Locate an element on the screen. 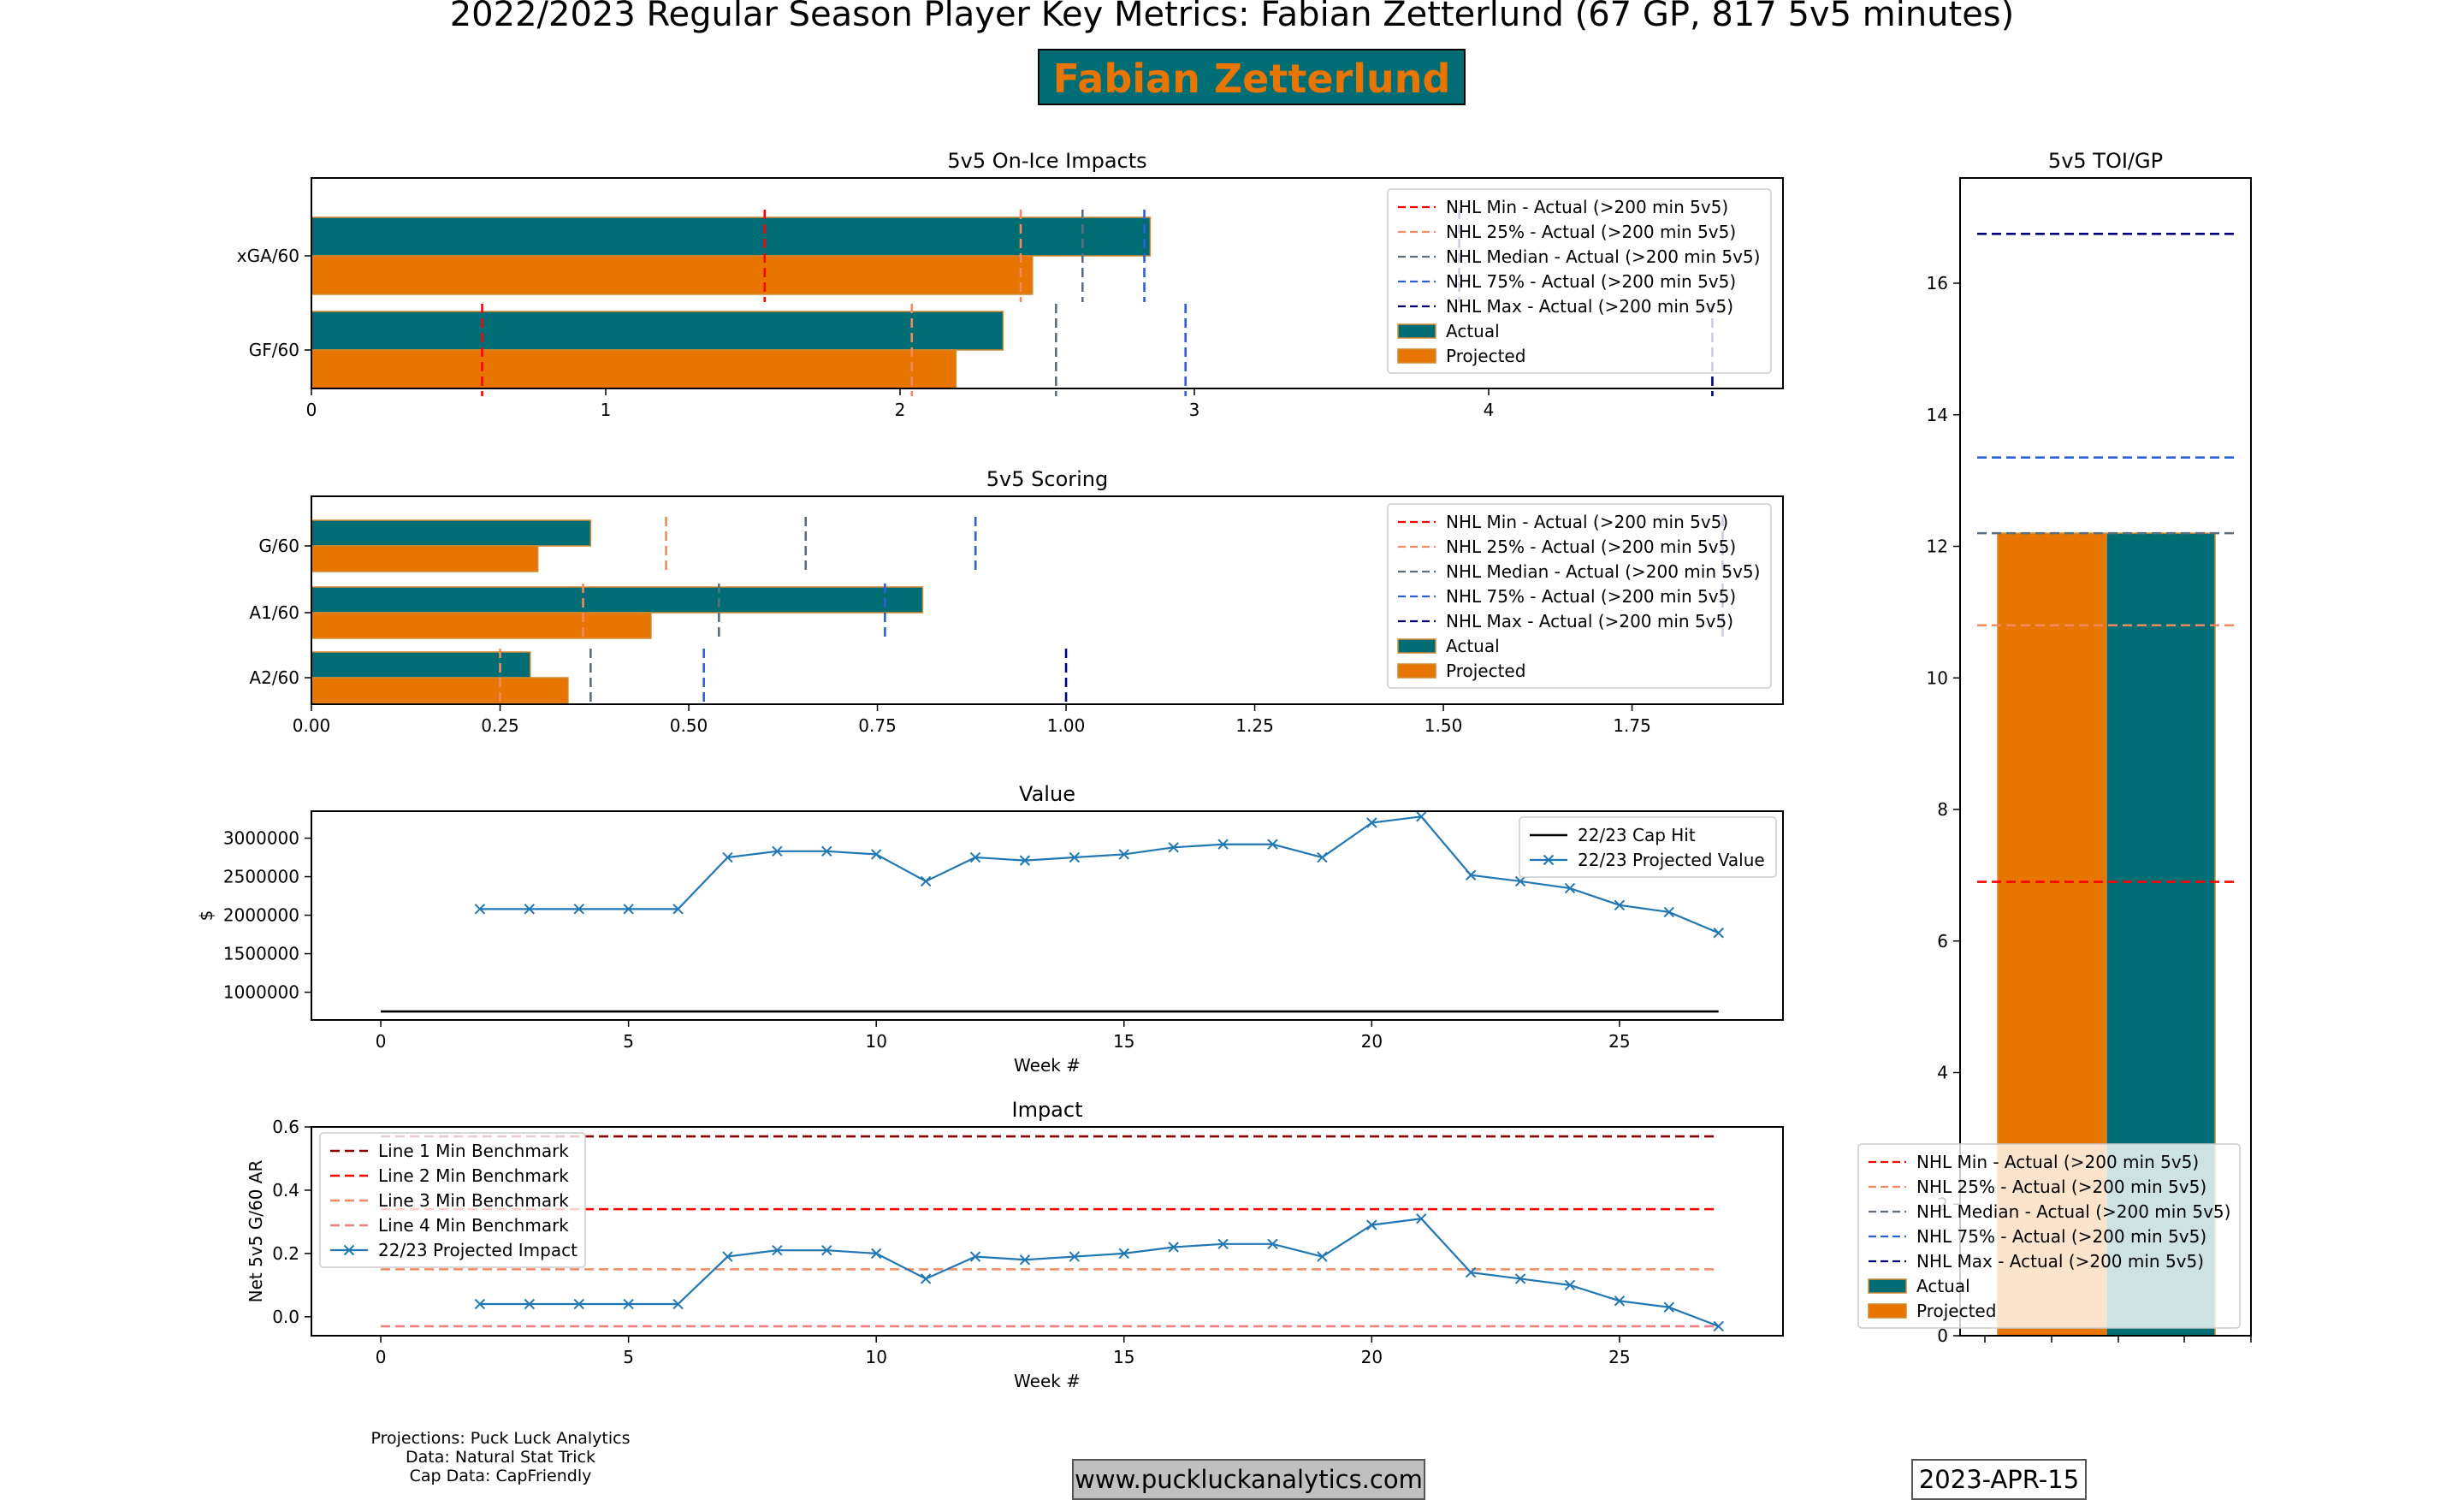  value-legend: 22/23 Cap Hit 22/23 Projected Value is located at coordinates (1648, 847).